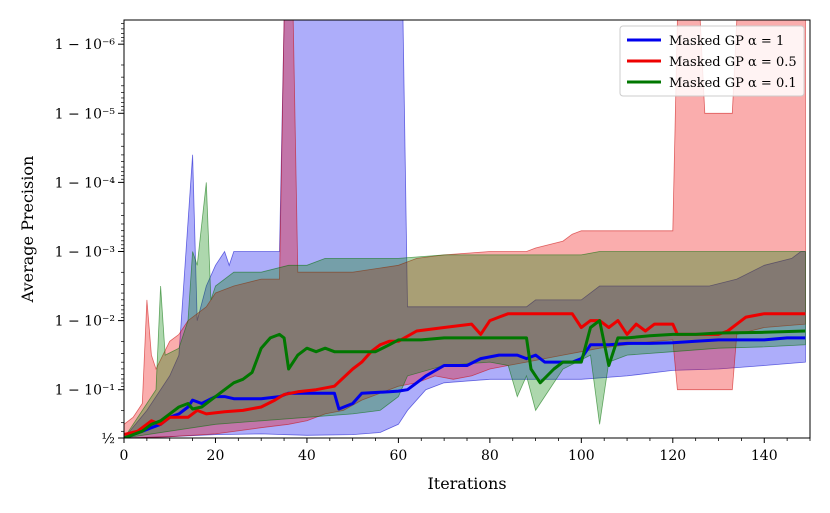 This screenshot has height=513, width=830. Describe the element at coordinates (726, 41) in the screenshot. I see `legend-label: Masked GP α = 1` at that location.